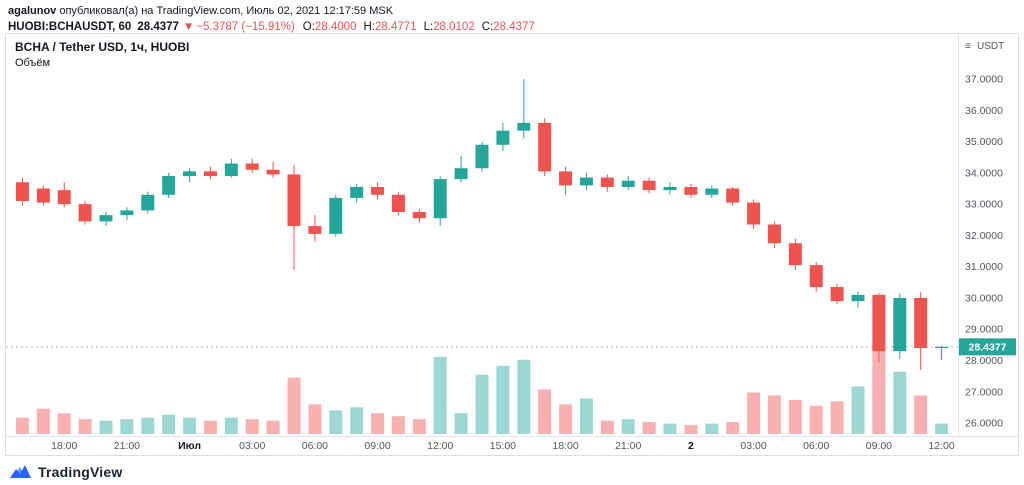 This screenshot has height=485, width=1024. Describe the element at coordinates (984, 173) in the screenshot. I see `price-tick-label: 34.0000` at that location.